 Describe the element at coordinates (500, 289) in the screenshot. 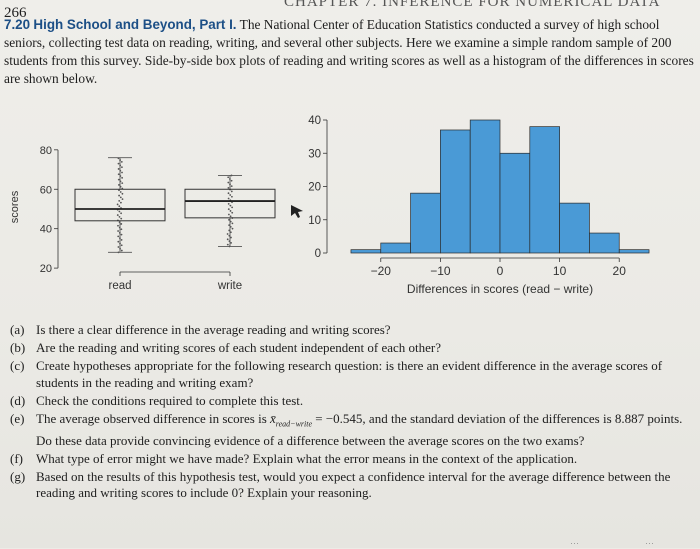

I see `x-axis-label: Differences in scores (read − write)` at that location.